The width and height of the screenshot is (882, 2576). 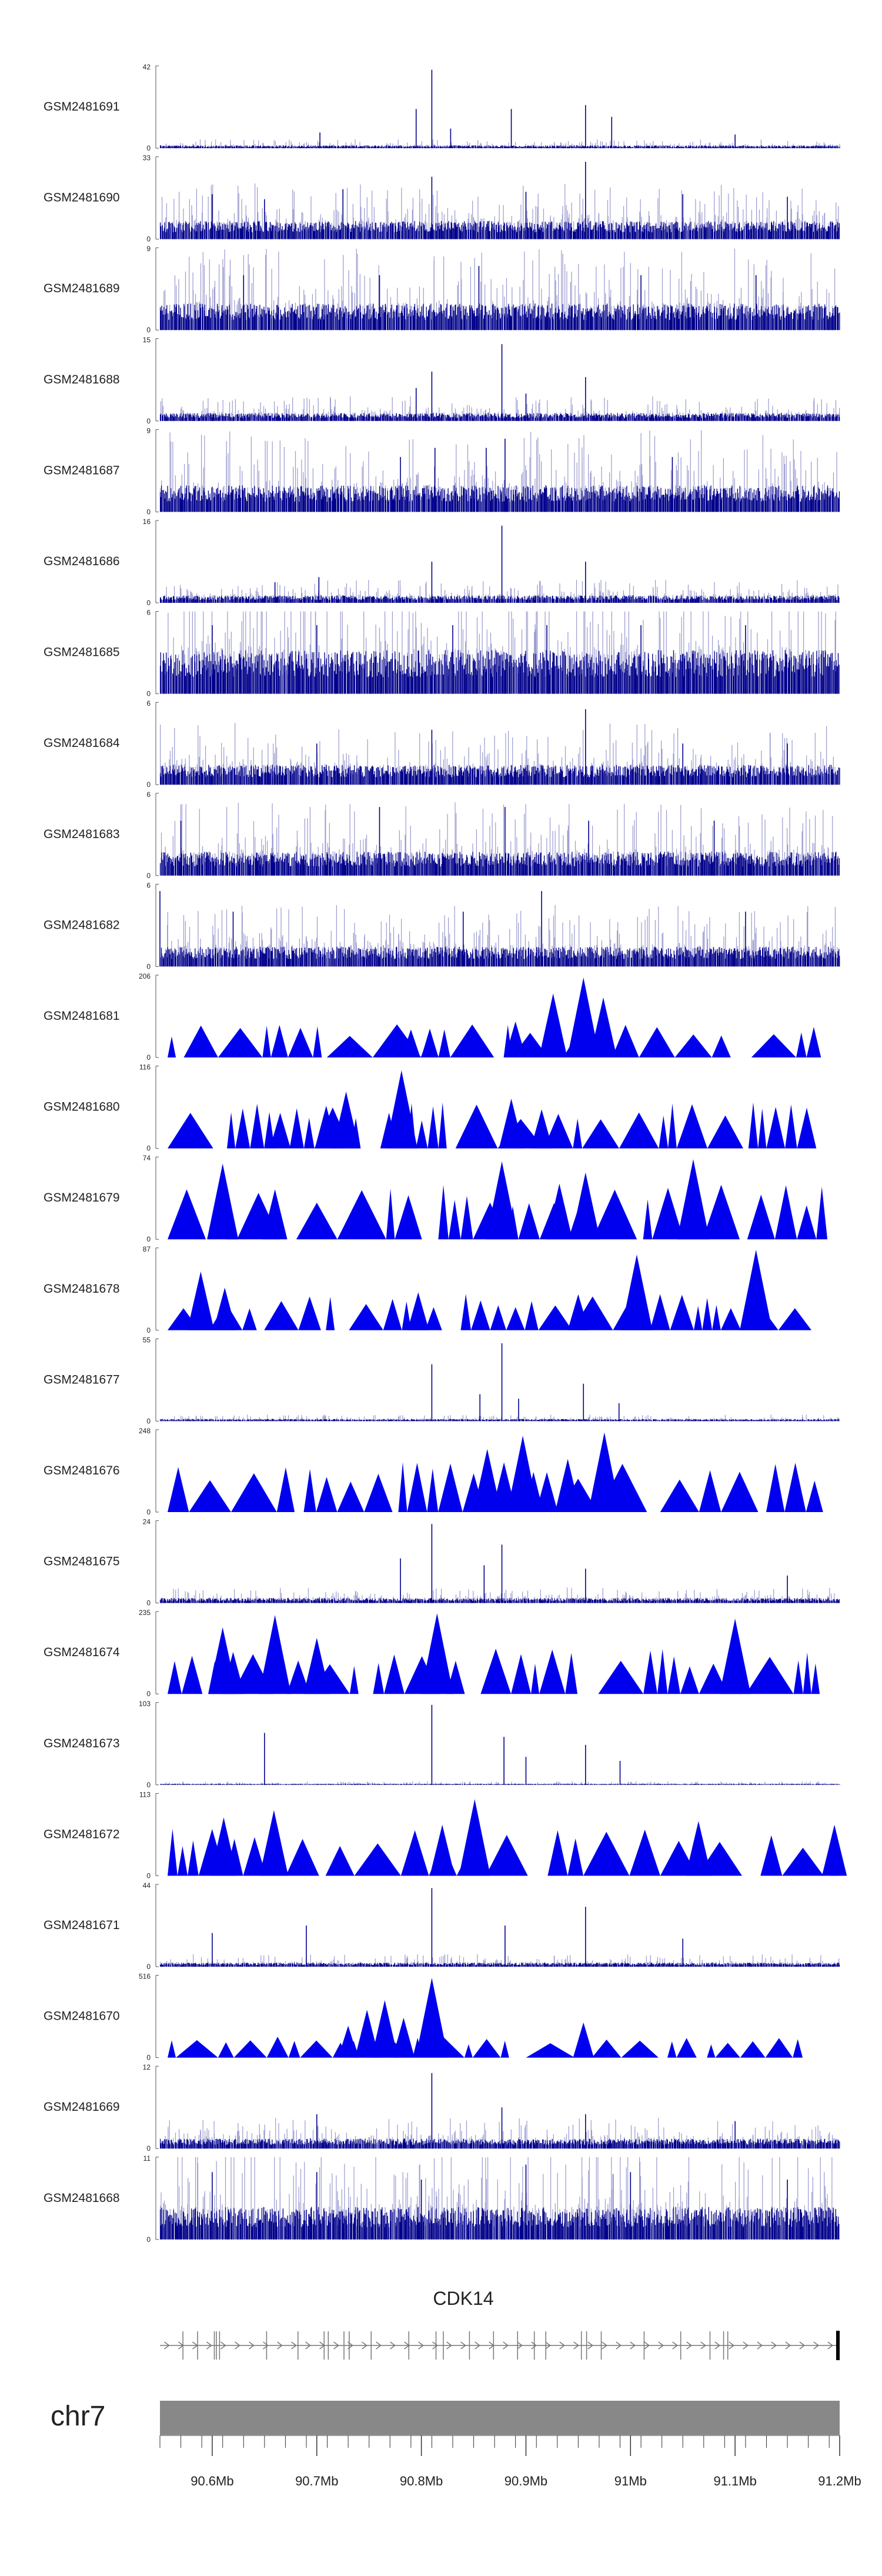 I want to click on track-gsm2481675: GSM2481675 24 0, so click(x=442, y=1562).